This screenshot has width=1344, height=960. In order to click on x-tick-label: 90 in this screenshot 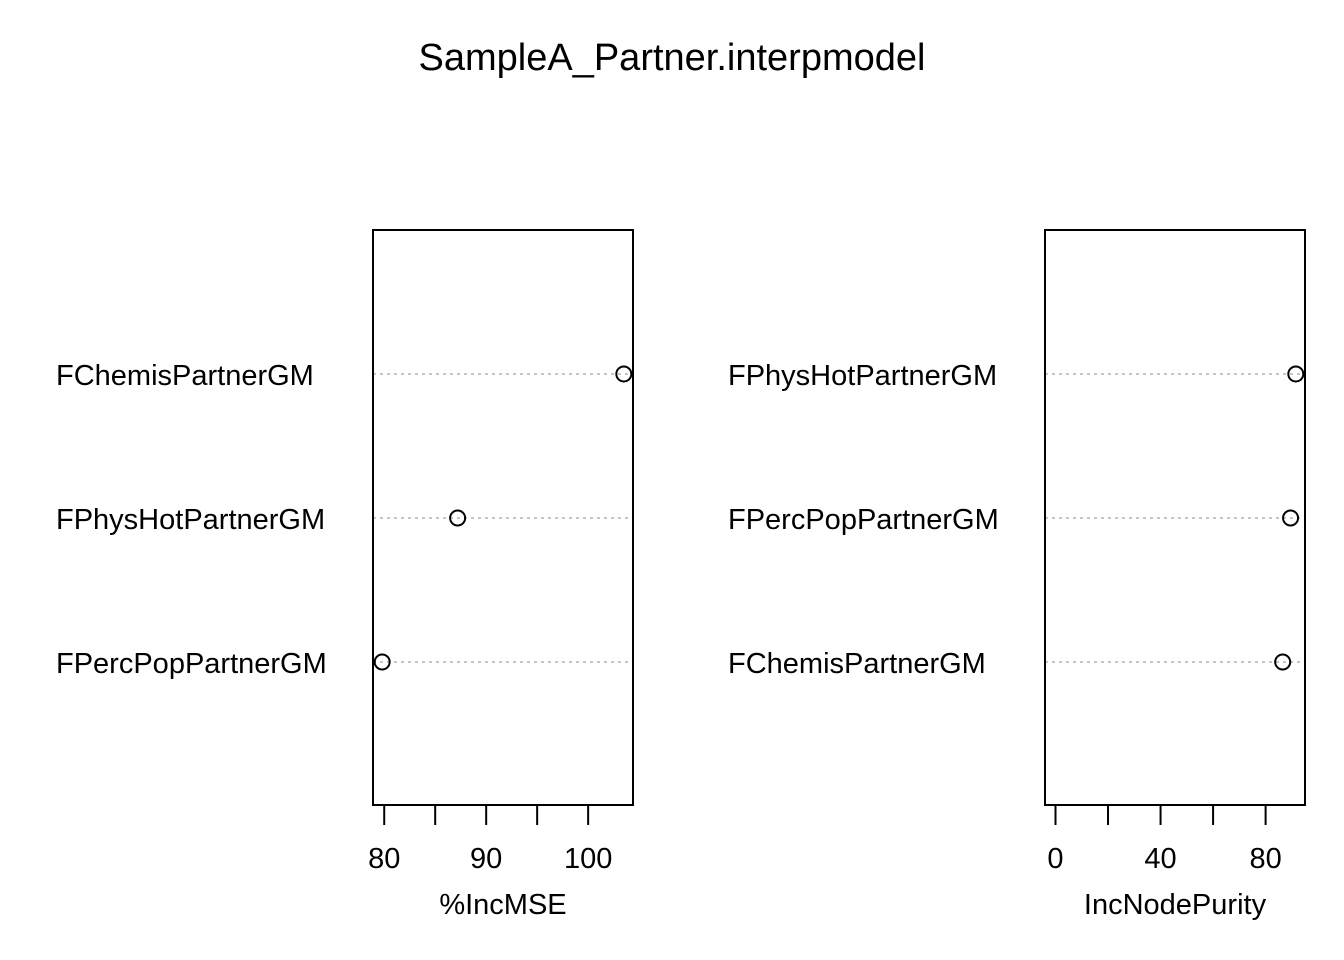, I will do `click(486, 859)`.